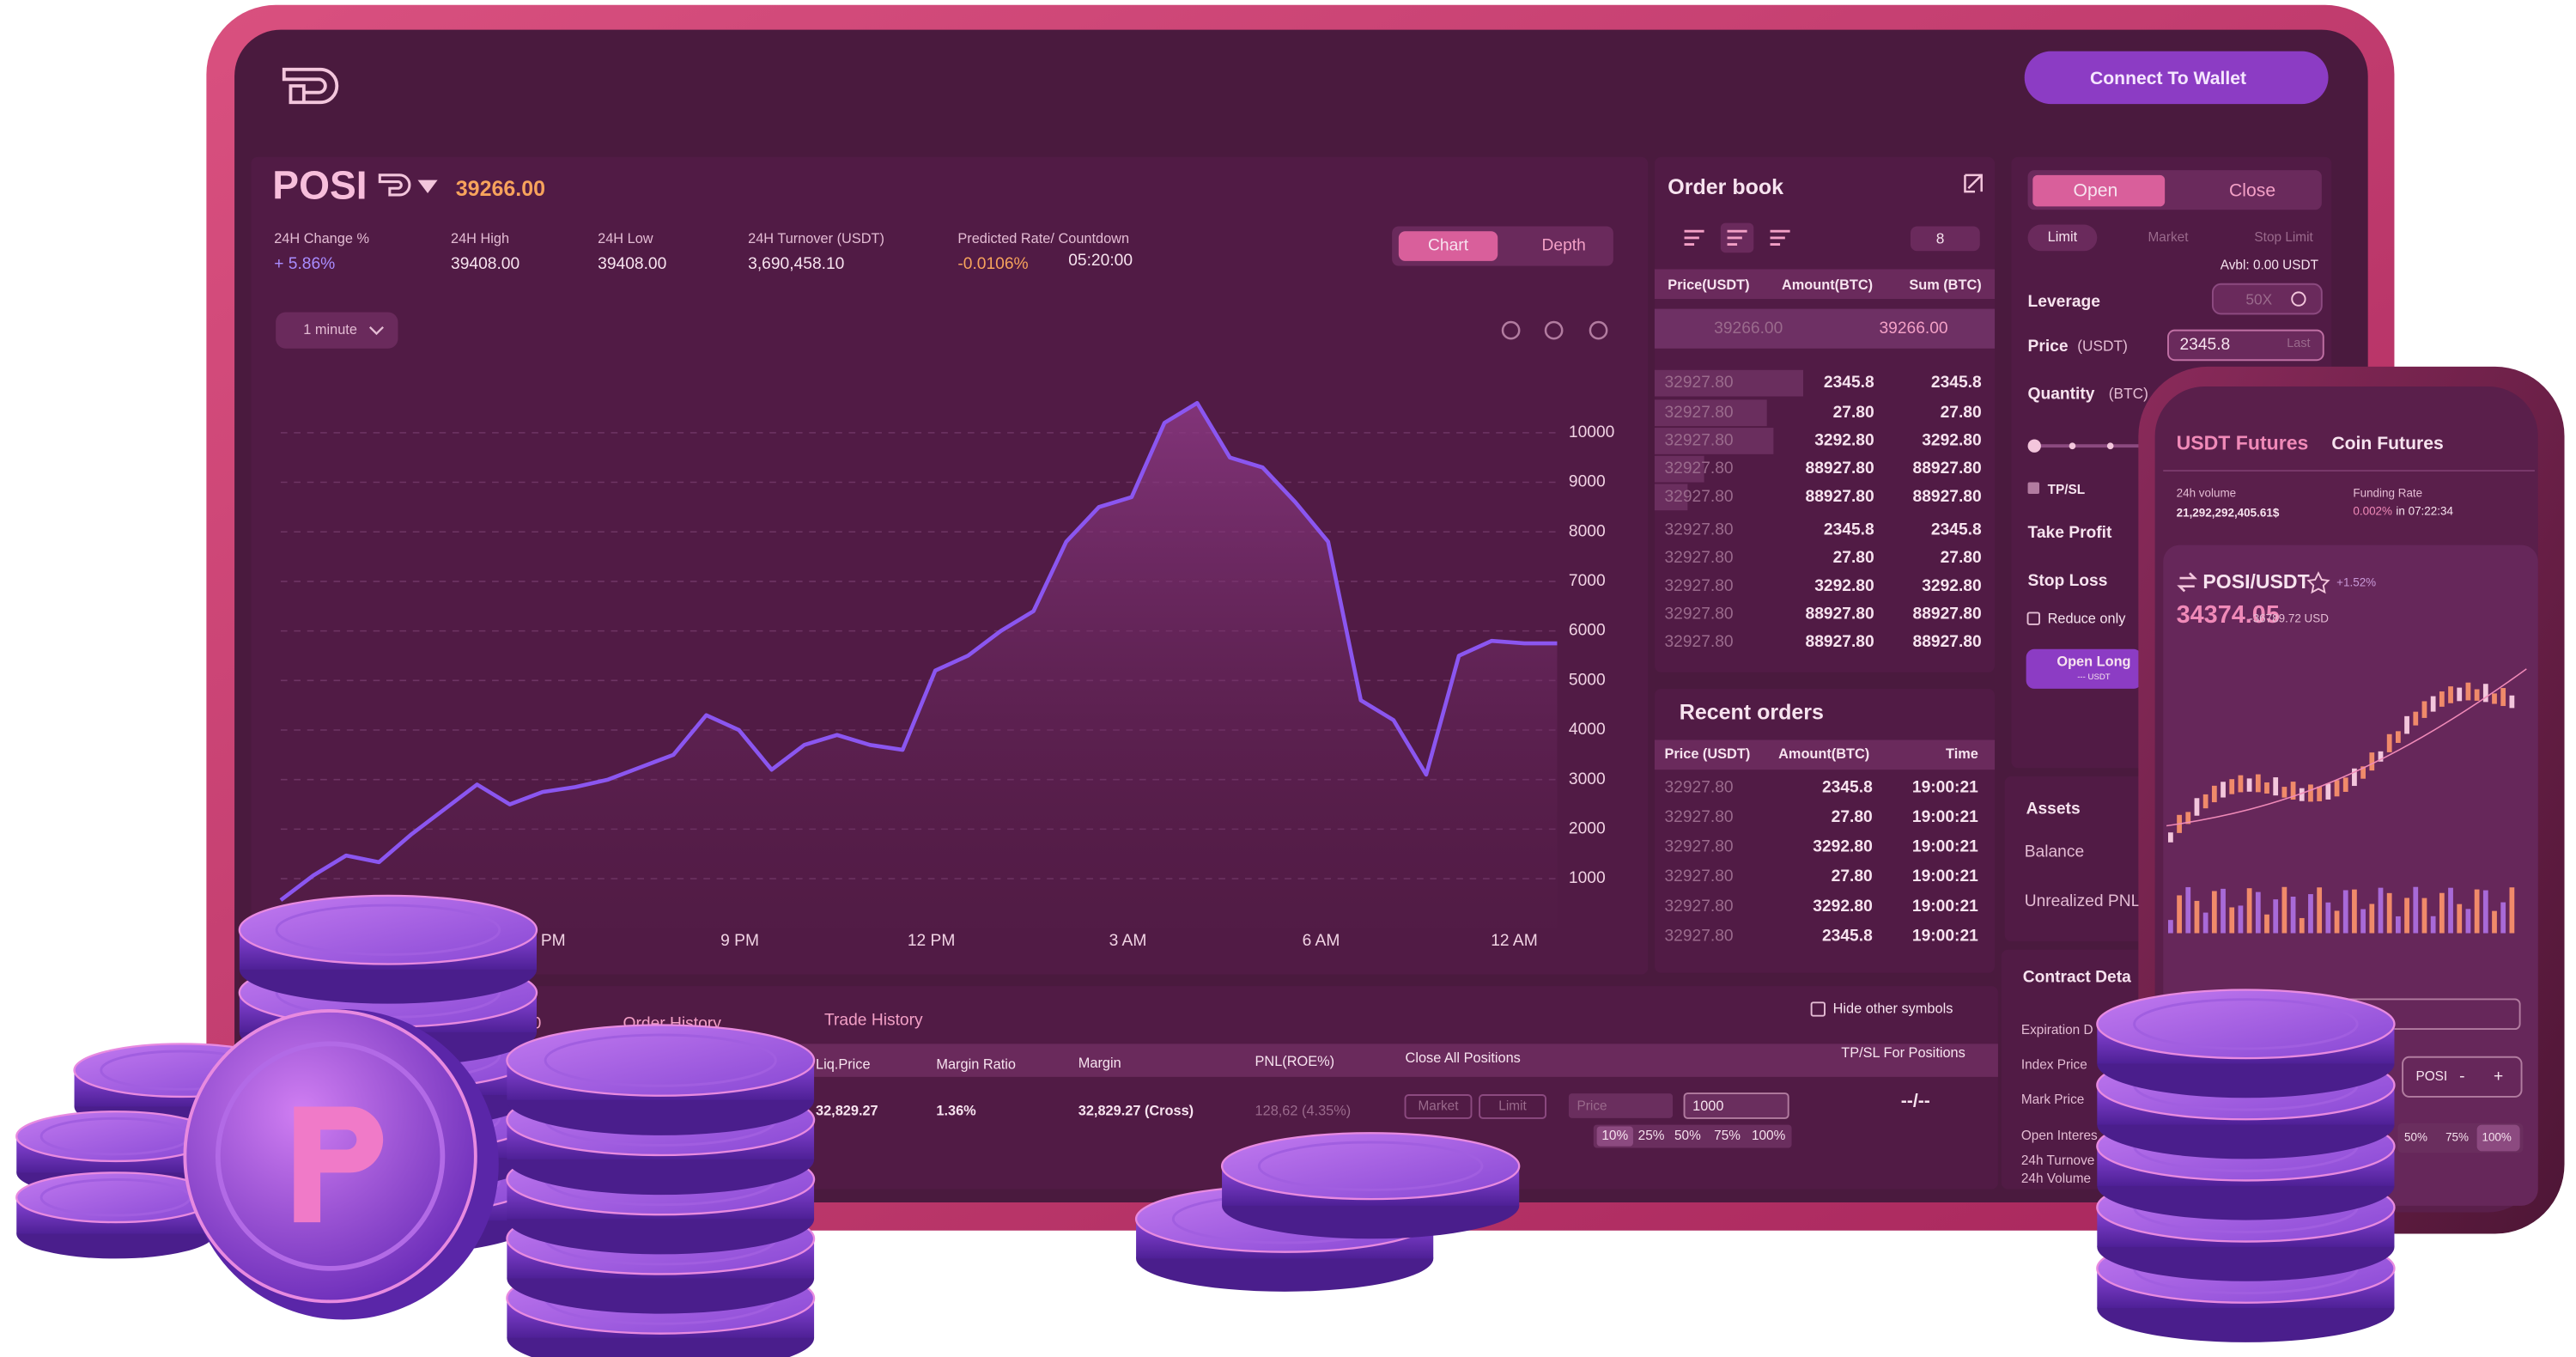  I want to click on button-label: Market, so click(1440, 1107).